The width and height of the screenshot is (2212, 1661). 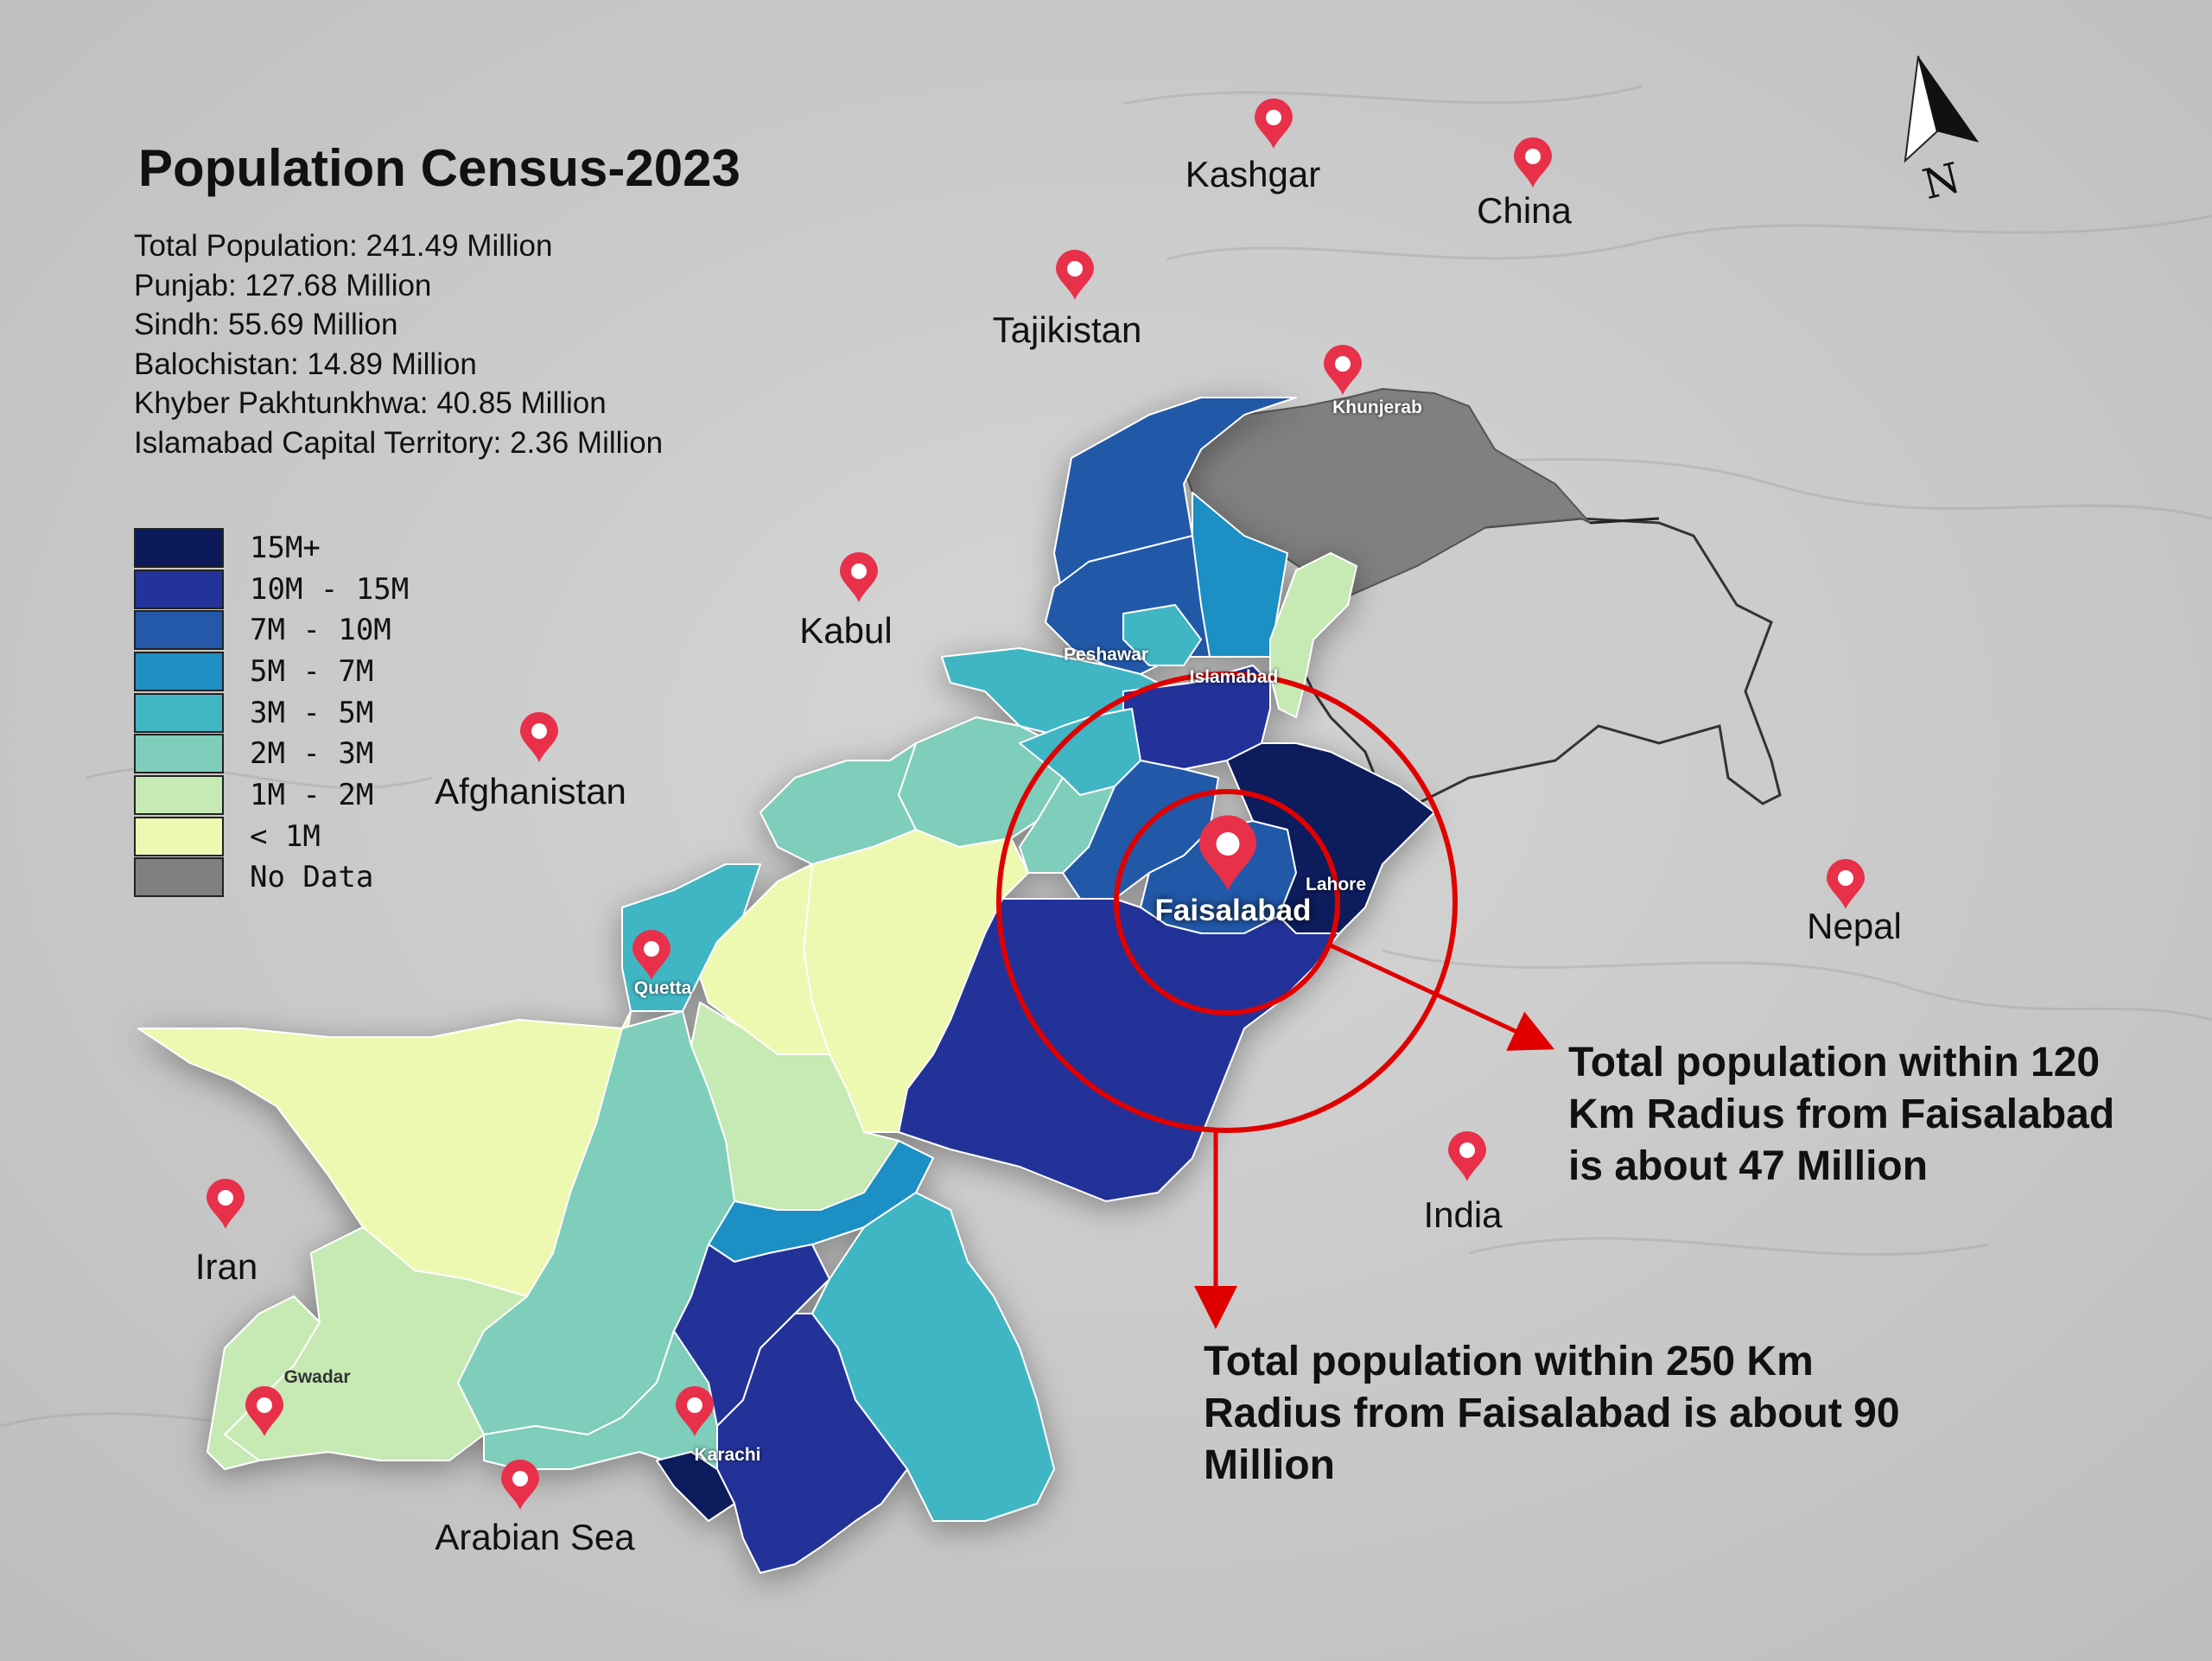 What do you see at coordinates (226, 1266) in the screenshot?
I see `label-iran: Iran` at bounding box center [226, 1266].